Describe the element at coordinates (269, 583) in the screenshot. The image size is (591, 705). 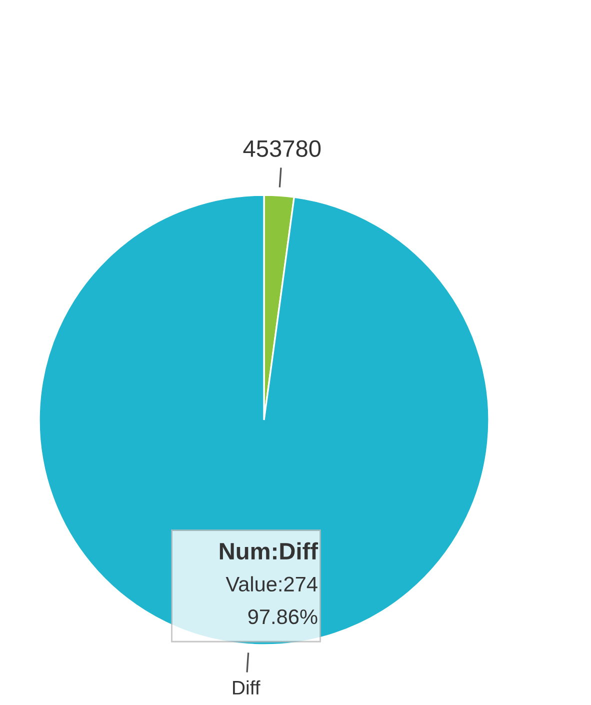
I see `text: Num:Diff Value:274 97.86%` at that location.